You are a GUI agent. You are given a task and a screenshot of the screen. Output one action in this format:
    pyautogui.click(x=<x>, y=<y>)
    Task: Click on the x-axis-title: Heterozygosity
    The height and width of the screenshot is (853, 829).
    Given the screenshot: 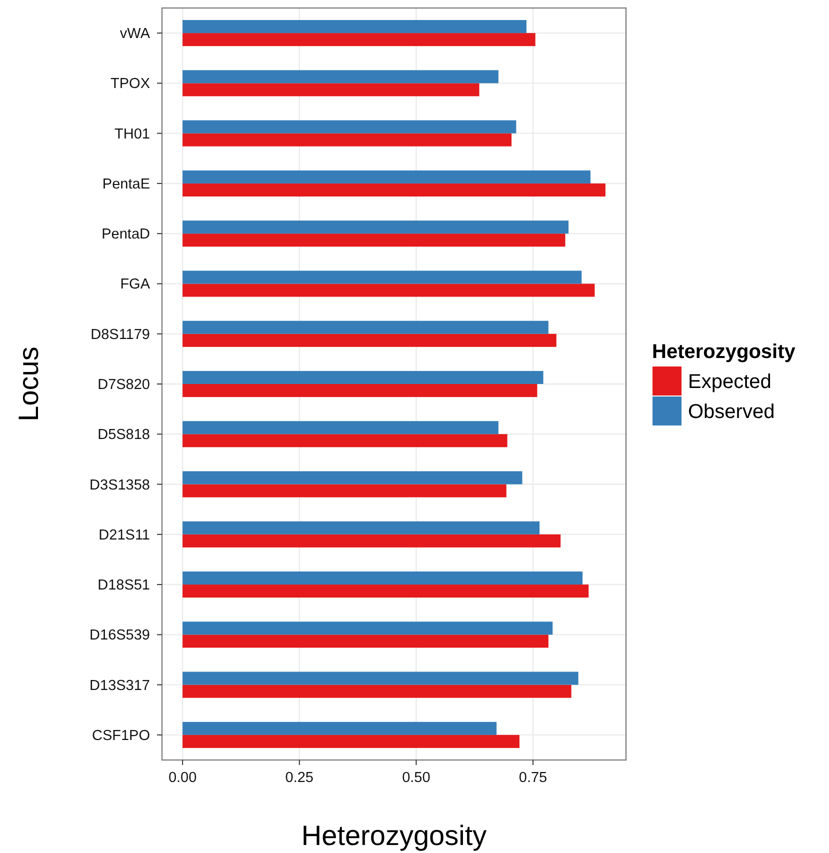 What is the action you would take?
    pyautogui.click(x=394, y=835)
    